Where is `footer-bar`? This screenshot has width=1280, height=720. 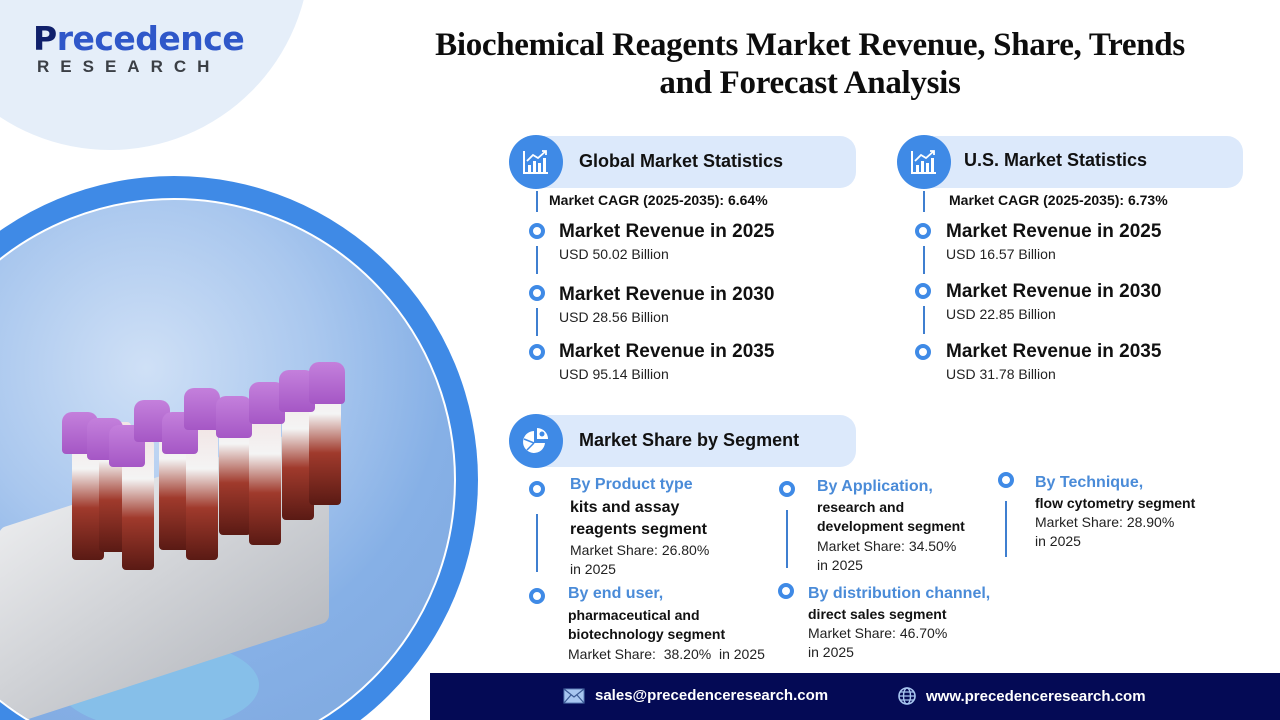 footer-bar is located at coordinates (855, 696).